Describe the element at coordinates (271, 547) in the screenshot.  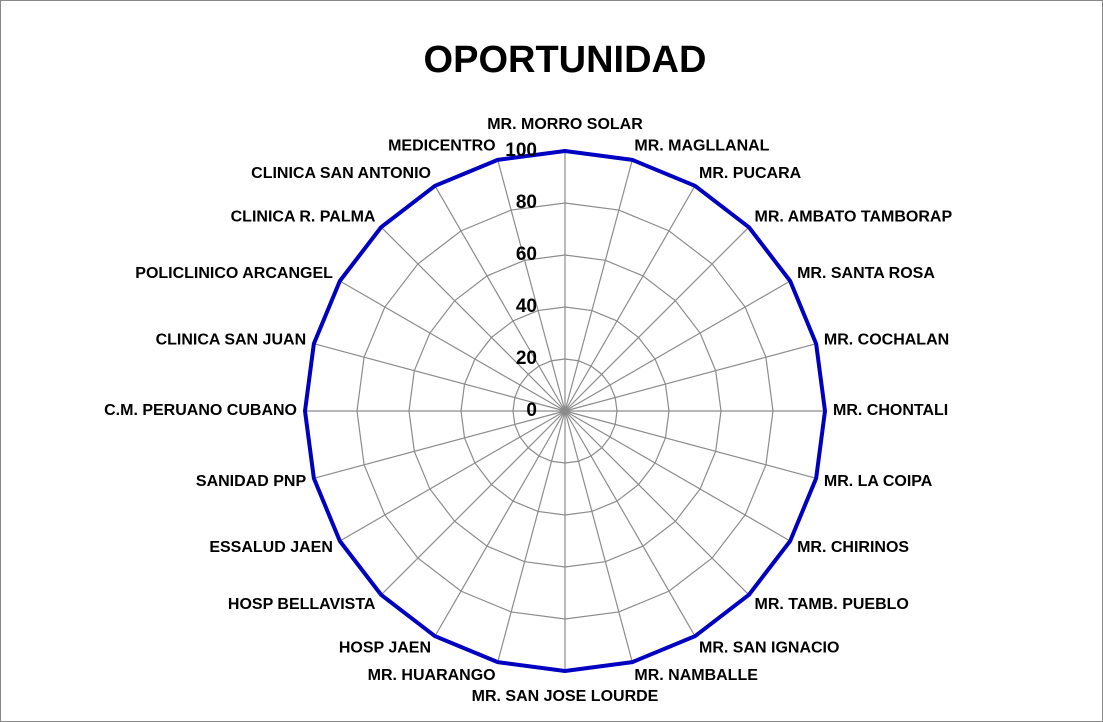
I see `category-label: ESSALUD JAEN` at that location.